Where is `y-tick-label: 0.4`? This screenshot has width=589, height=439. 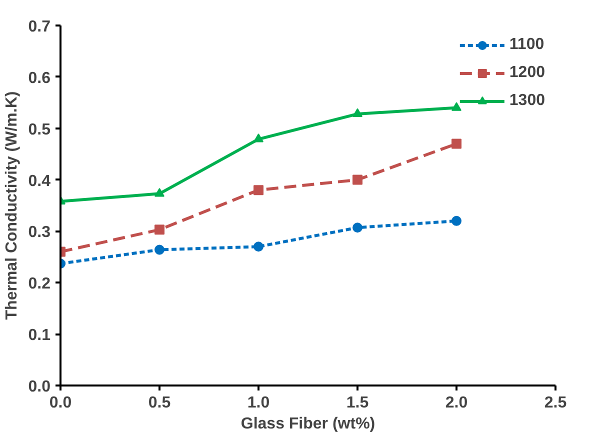
y-tick-label: 0.4 is located at coordinates (39, 181).